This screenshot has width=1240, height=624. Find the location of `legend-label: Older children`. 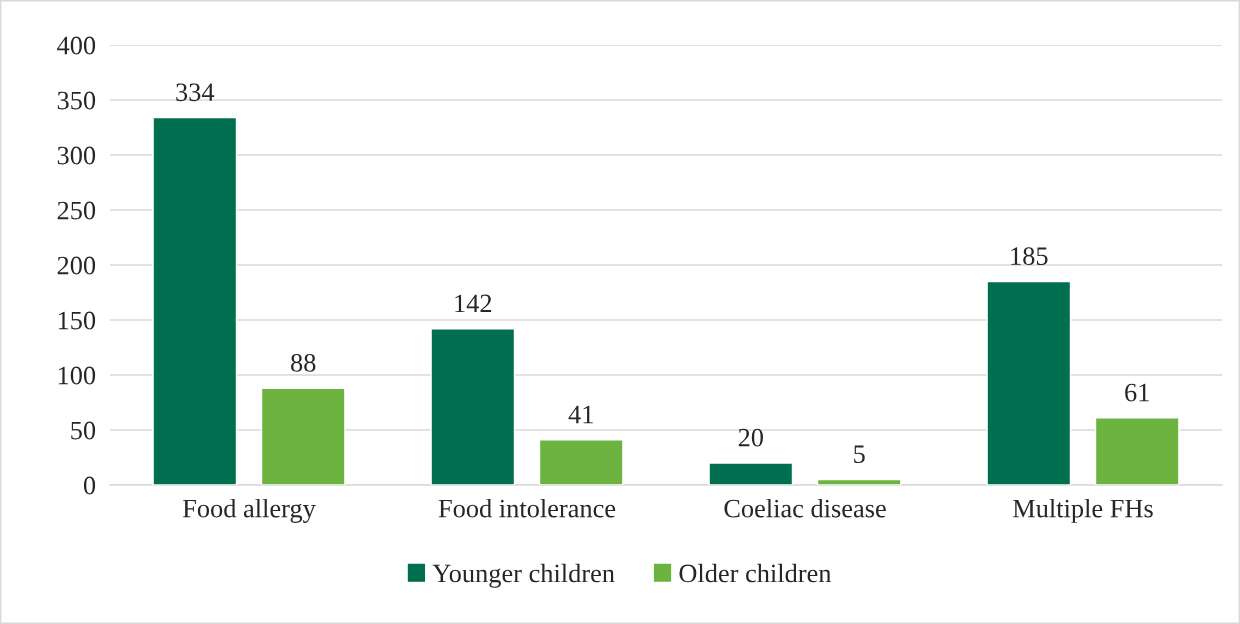

legend-label: Older children is located at coordinates (755, 573).